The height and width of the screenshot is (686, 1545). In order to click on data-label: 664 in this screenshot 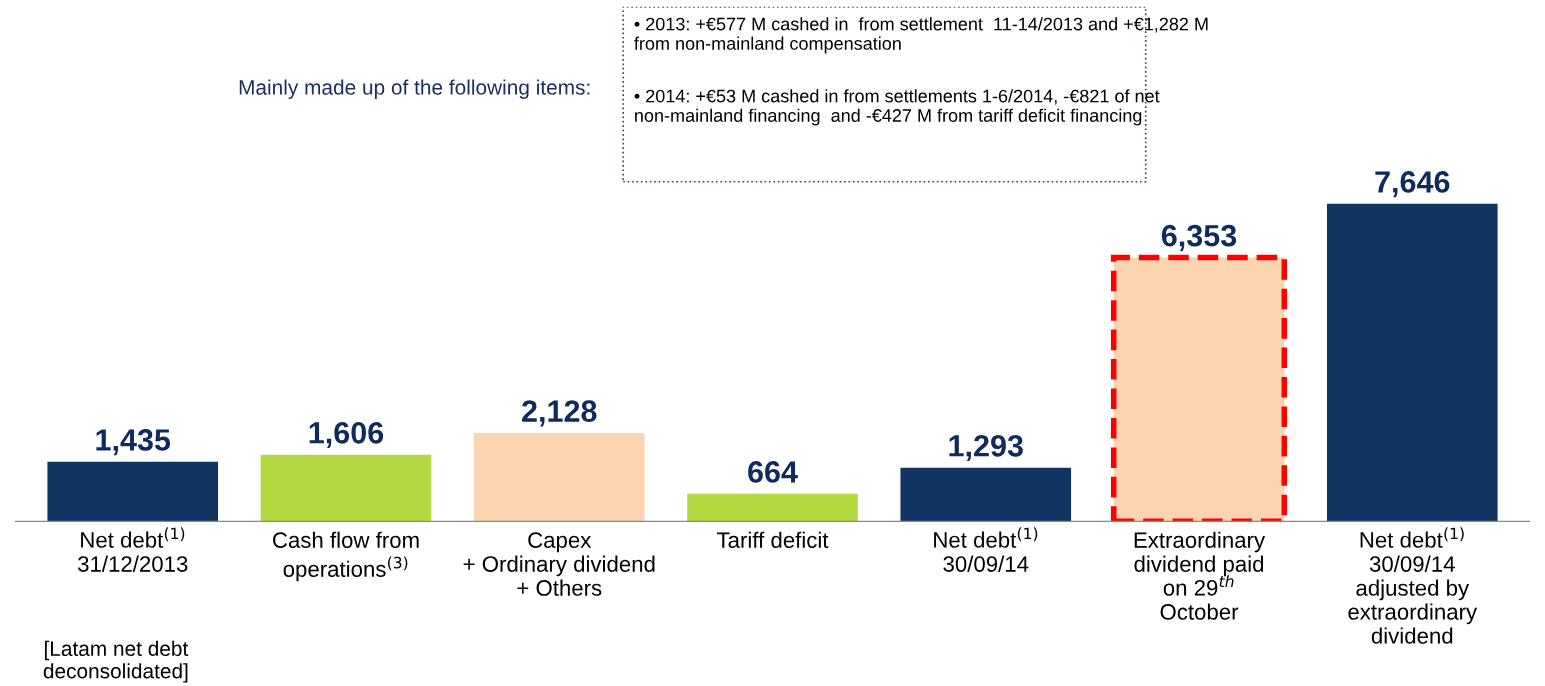, I will do `click(773, 472)`.